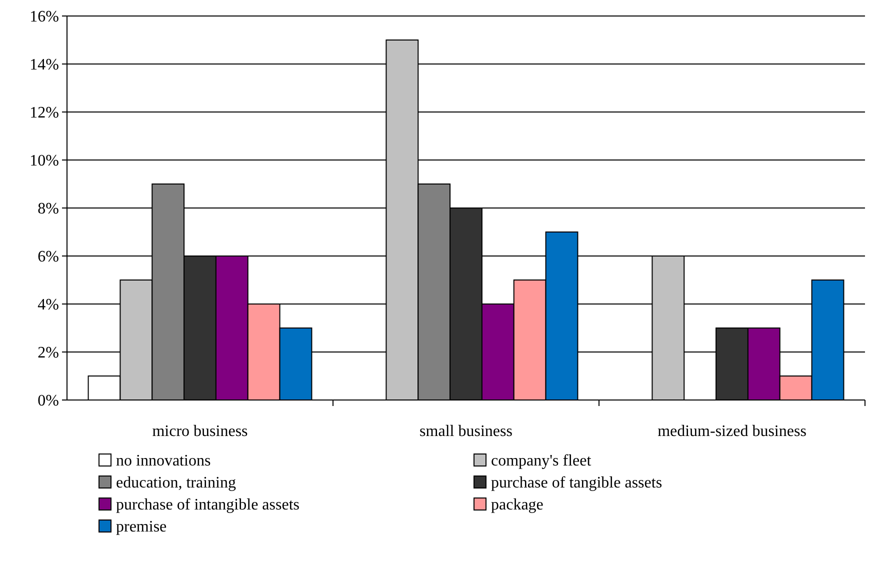 The image size is (876, 582). What do you see at coordinates (48, 305) in the screenshot?
I see `y-tick-label: 4%` at bounding box center [48, 305].